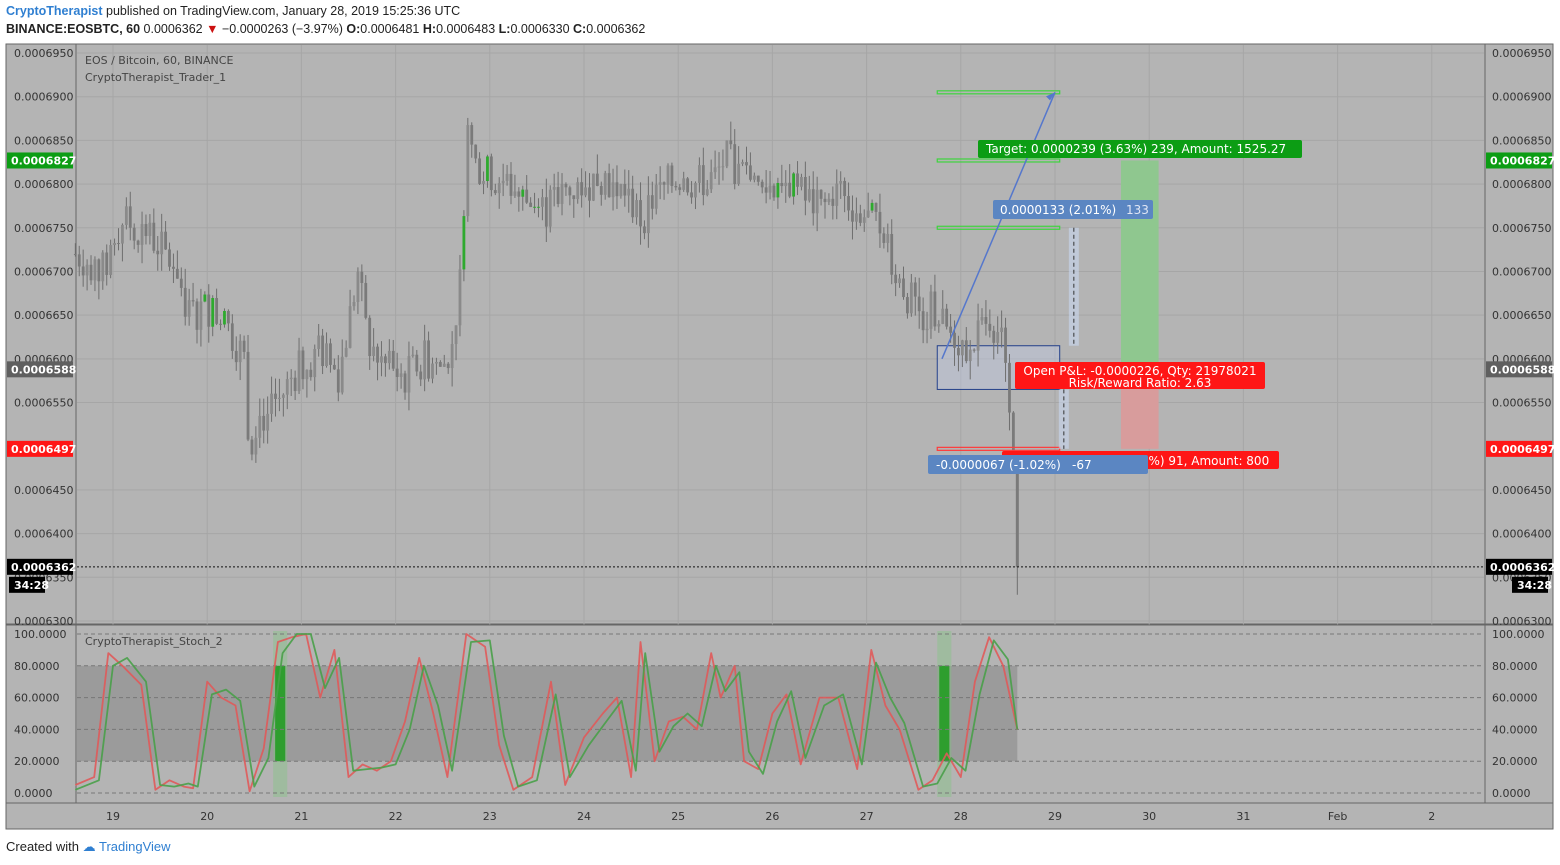 This screenshot has width=1560, height=865. Describe the element at coordinates (1139, 265) in the screenshot. I see `target-zone` at that location.